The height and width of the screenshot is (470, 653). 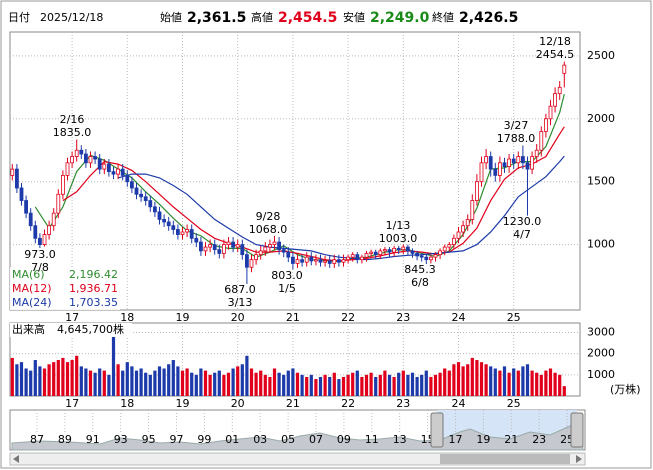 I want to click on volume-title-box, so click(x=71, y=330).